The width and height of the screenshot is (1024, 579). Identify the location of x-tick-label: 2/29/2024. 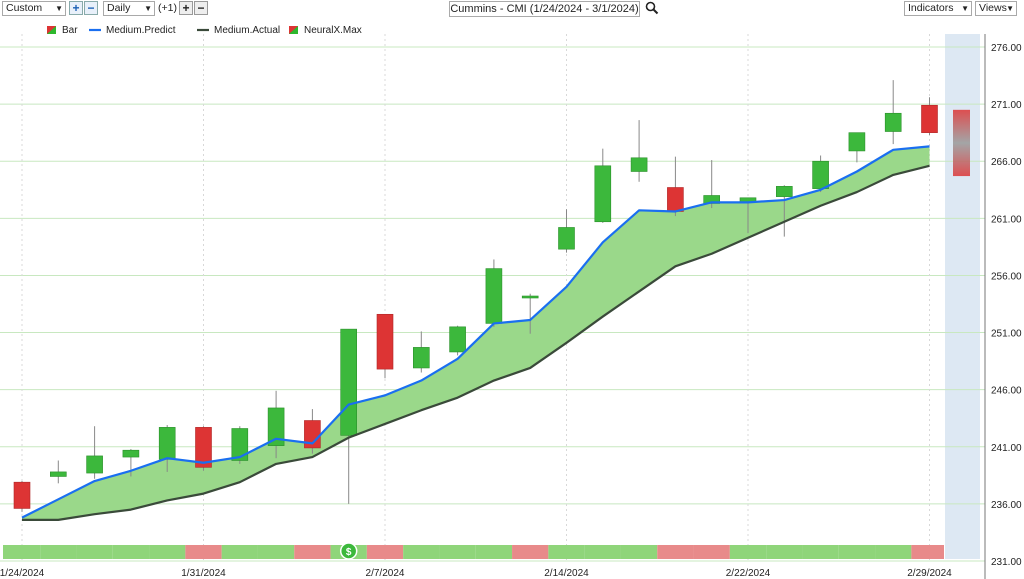
(929, 573).